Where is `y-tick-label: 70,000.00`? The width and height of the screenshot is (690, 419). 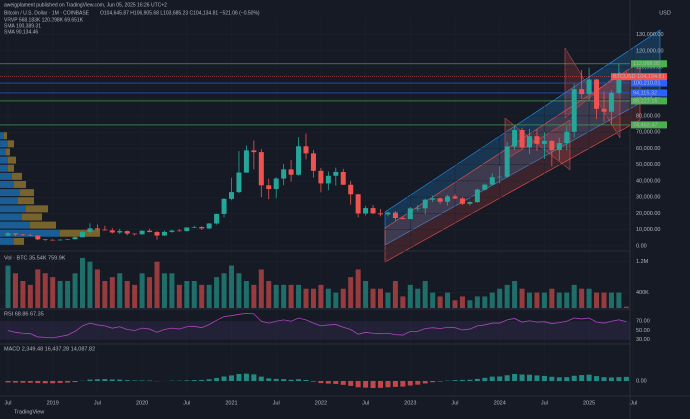
y-tick-label: 70,000.00 is located at coordinates (648, 133).